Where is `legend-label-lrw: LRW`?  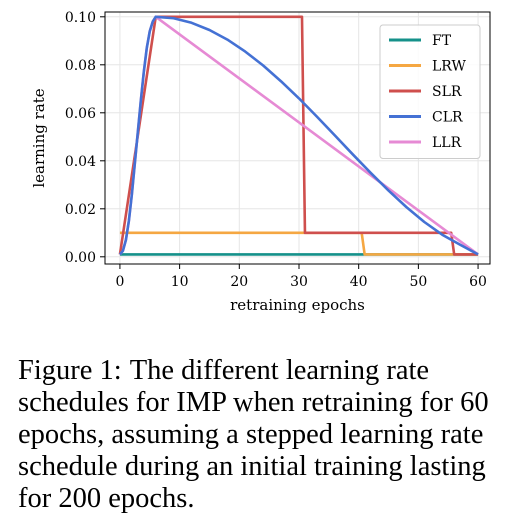
legend-label-lrw: LRW is located at coordinates (449, 67).